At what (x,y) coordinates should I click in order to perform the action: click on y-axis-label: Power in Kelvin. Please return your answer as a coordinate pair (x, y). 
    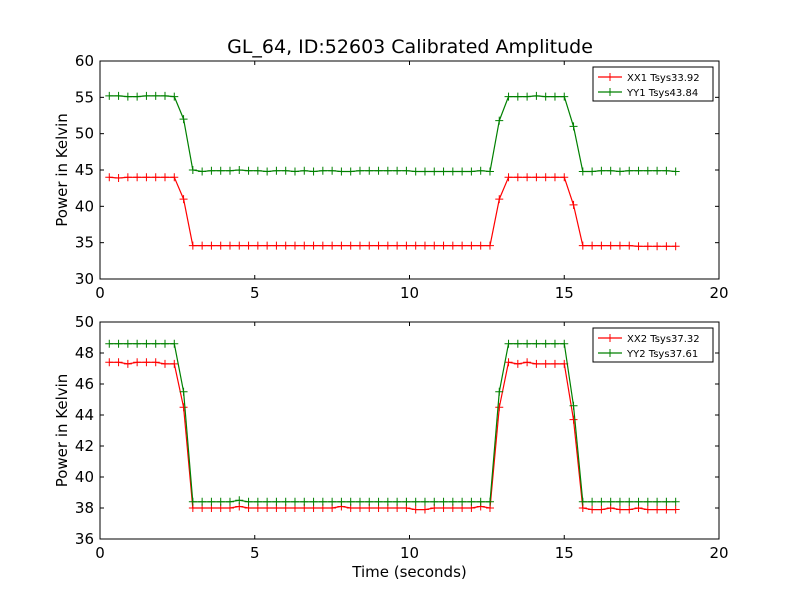
    Looking at the image, I should click on (62, 431).